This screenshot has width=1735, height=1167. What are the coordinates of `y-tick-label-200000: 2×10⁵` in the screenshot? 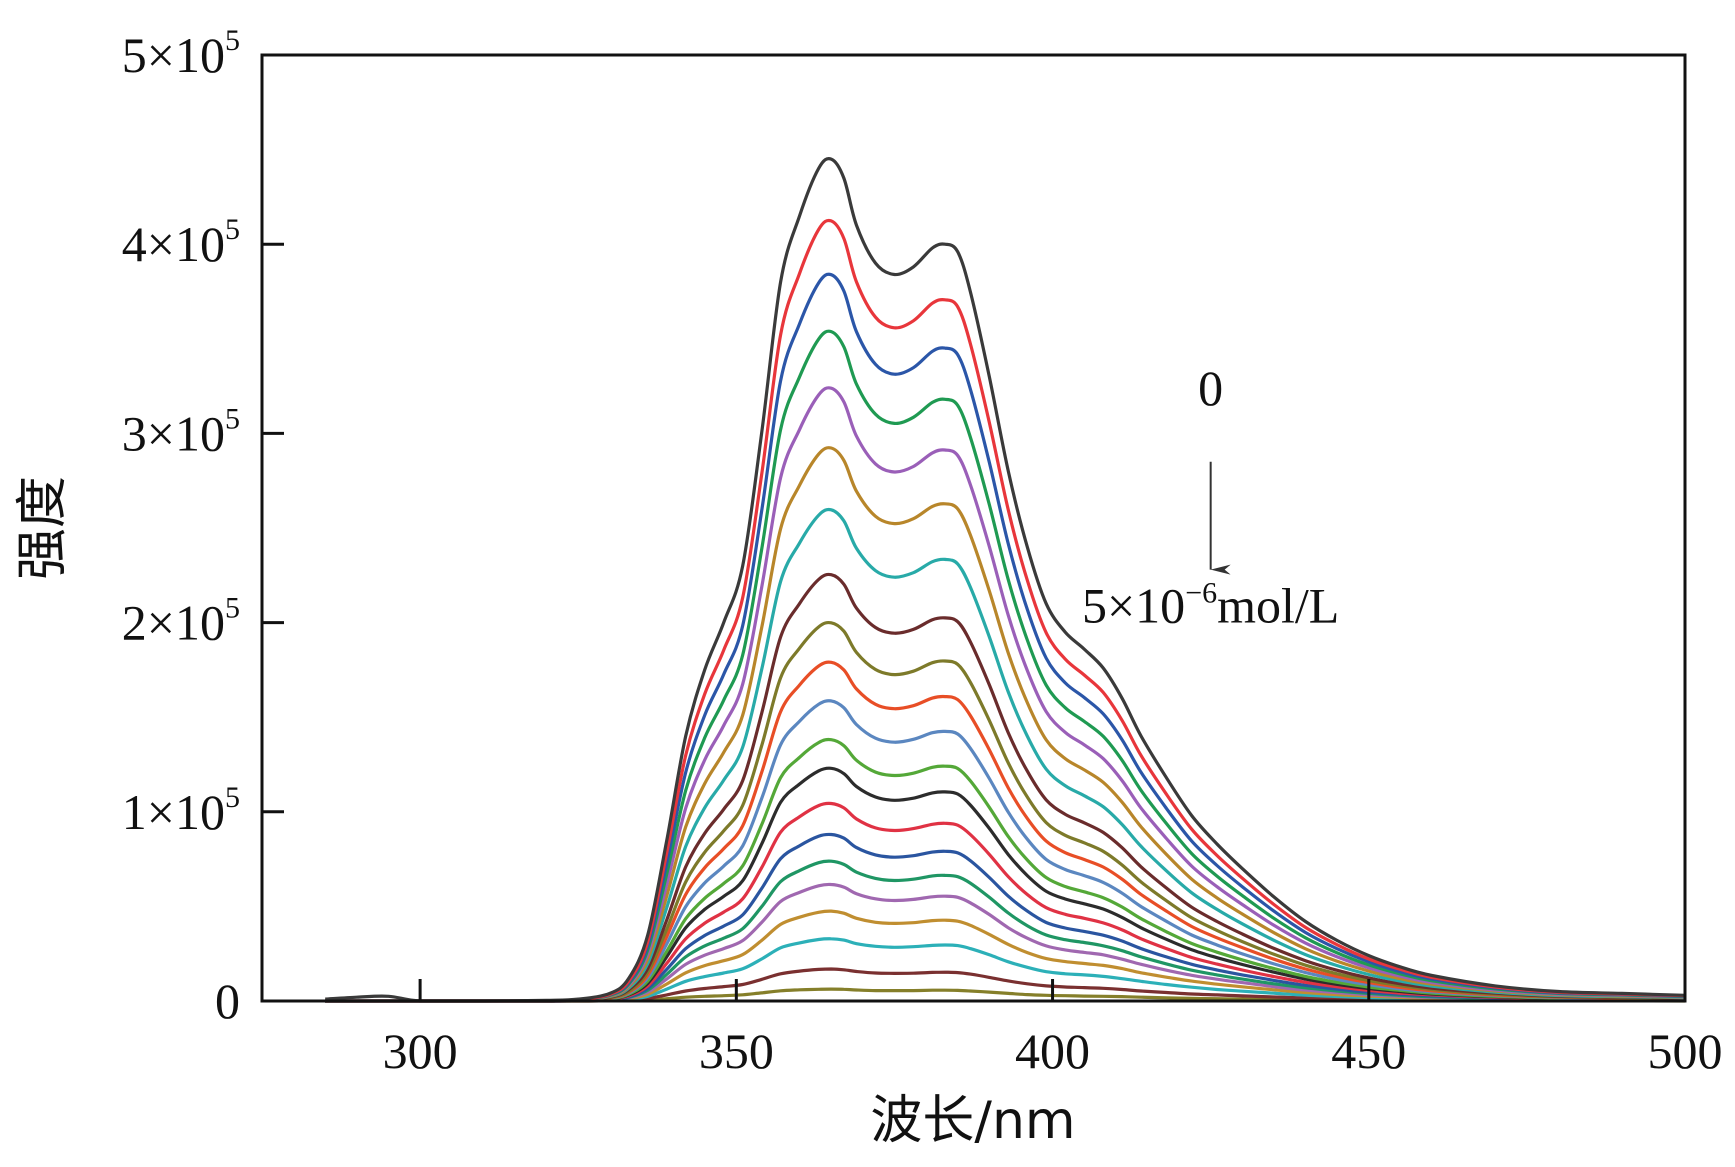 It's located at (181, 621).